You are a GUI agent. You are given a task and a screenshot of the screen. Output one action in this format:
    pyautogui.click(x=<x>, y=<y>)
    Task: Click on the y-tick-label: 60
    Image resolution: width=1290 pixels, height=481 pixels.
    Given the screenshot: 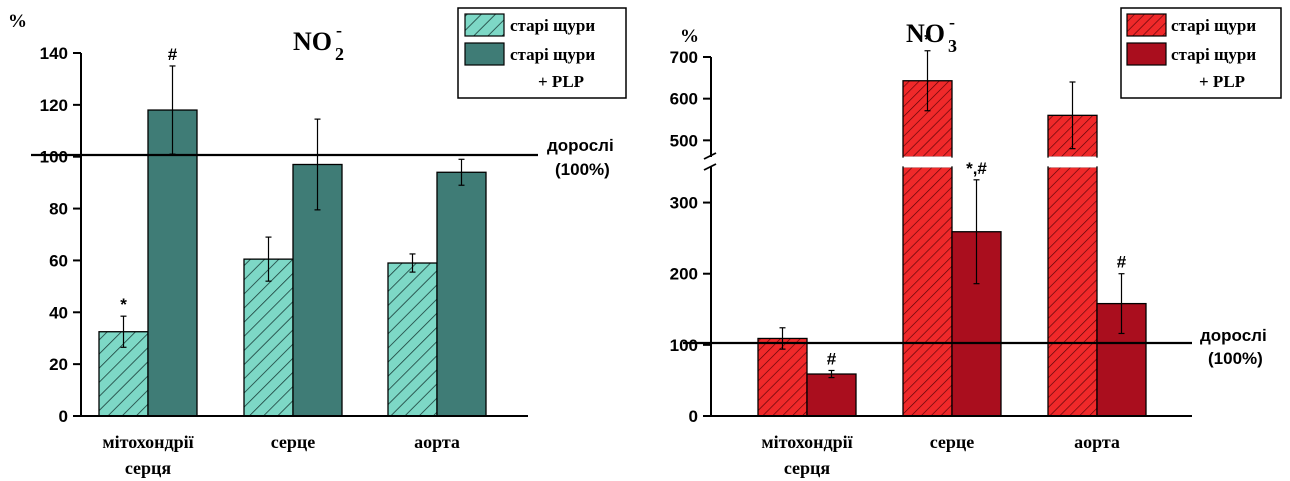 What is the action you would take?
    pyautogui.click(x=58, y=260)
    